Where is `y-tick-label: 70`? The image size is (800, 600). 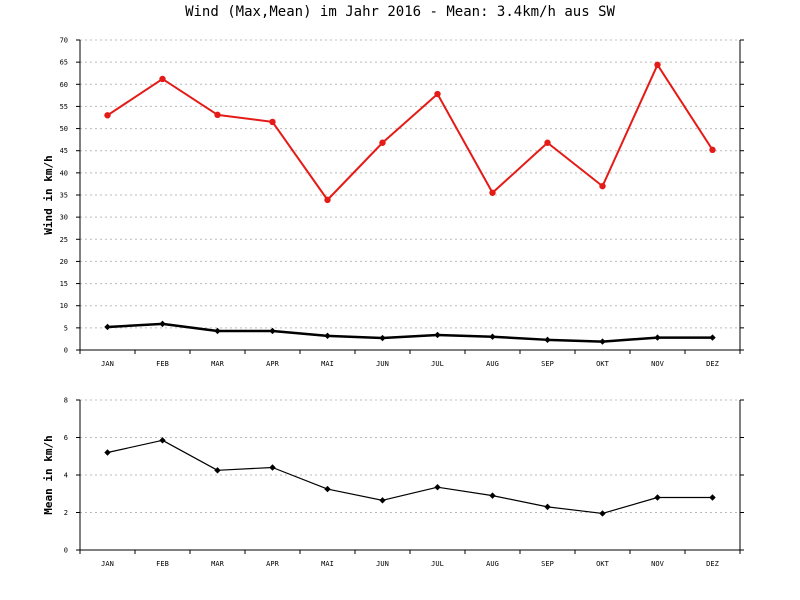 y-tick-label: 70 is located at coordinates (64, 41).